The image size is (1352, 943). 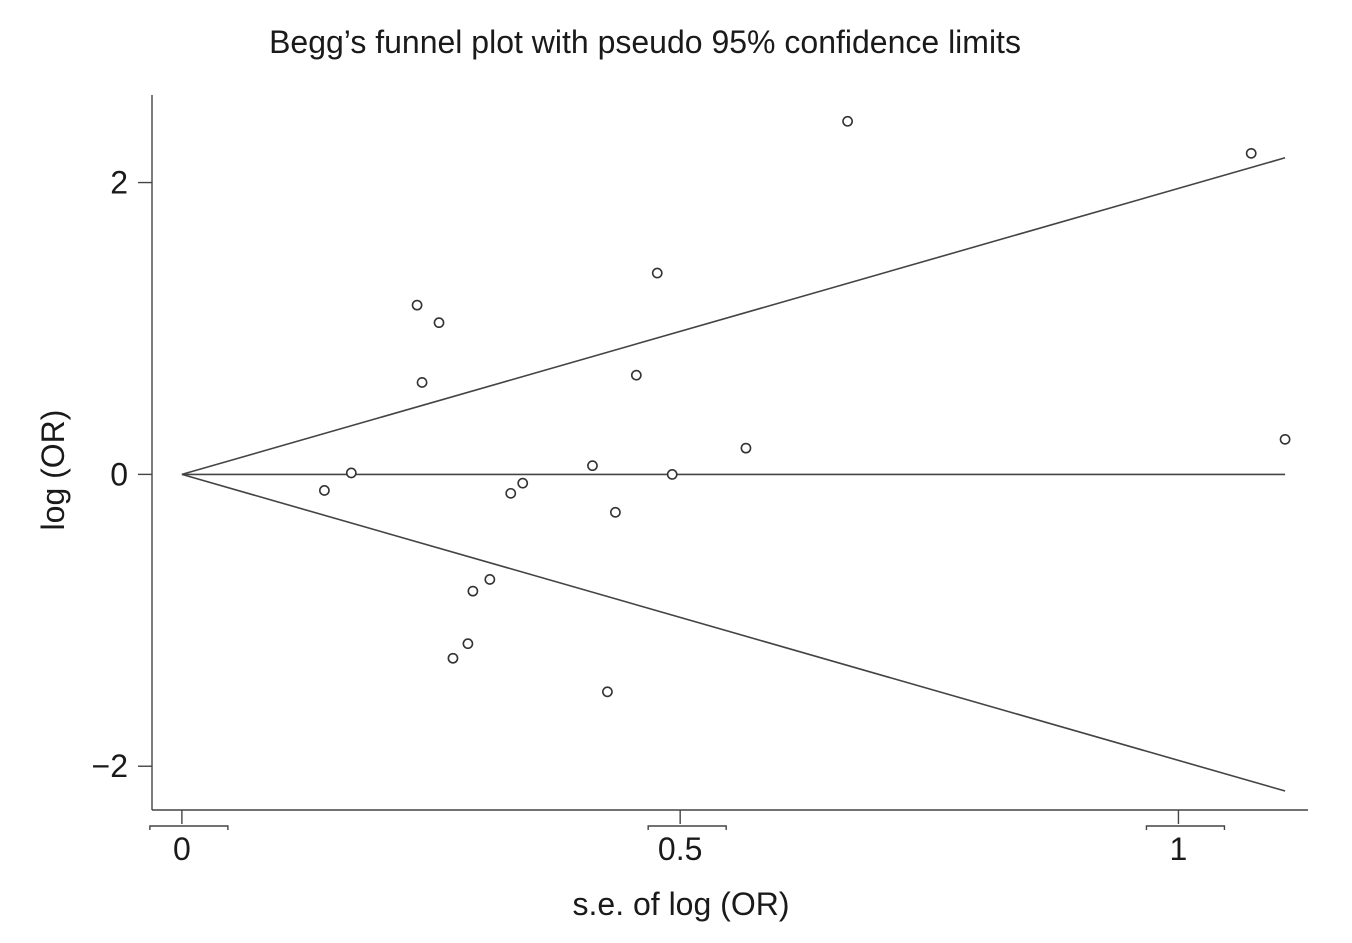 What do you see at coordinates (680, 849) in the screenshot?
I see `x-tick-label: 0.5` at bounding box center [680, 849].